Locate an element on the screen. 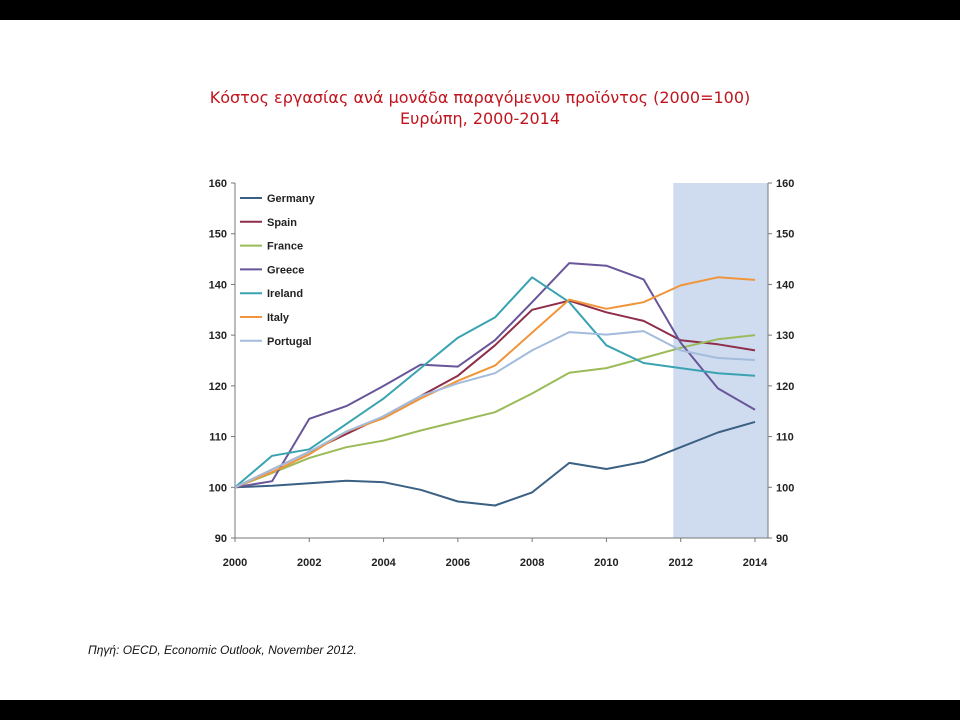 The height and width of the screenshot is (720, 960). y-tick-label-left: 110 is located at coordinates (218, 438).